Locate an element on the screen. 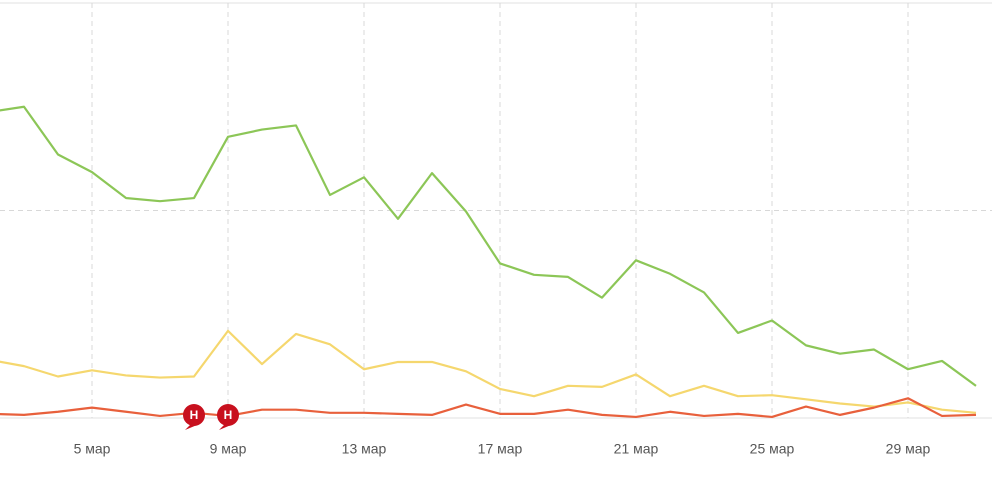  x-tick-label: 17 мар is located at coordinates (500, 449).